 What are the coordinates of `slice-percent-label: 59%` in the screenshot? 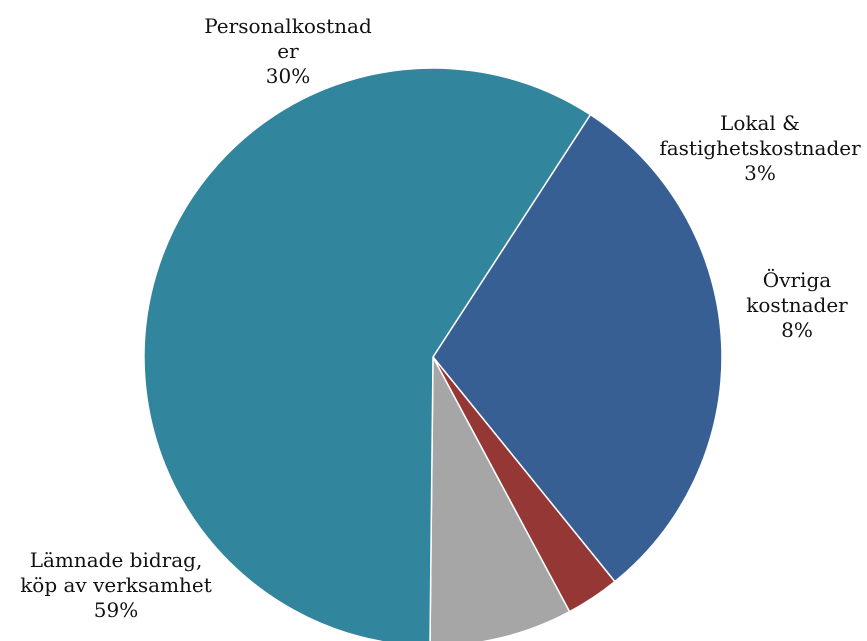 It's located at (116, 610).